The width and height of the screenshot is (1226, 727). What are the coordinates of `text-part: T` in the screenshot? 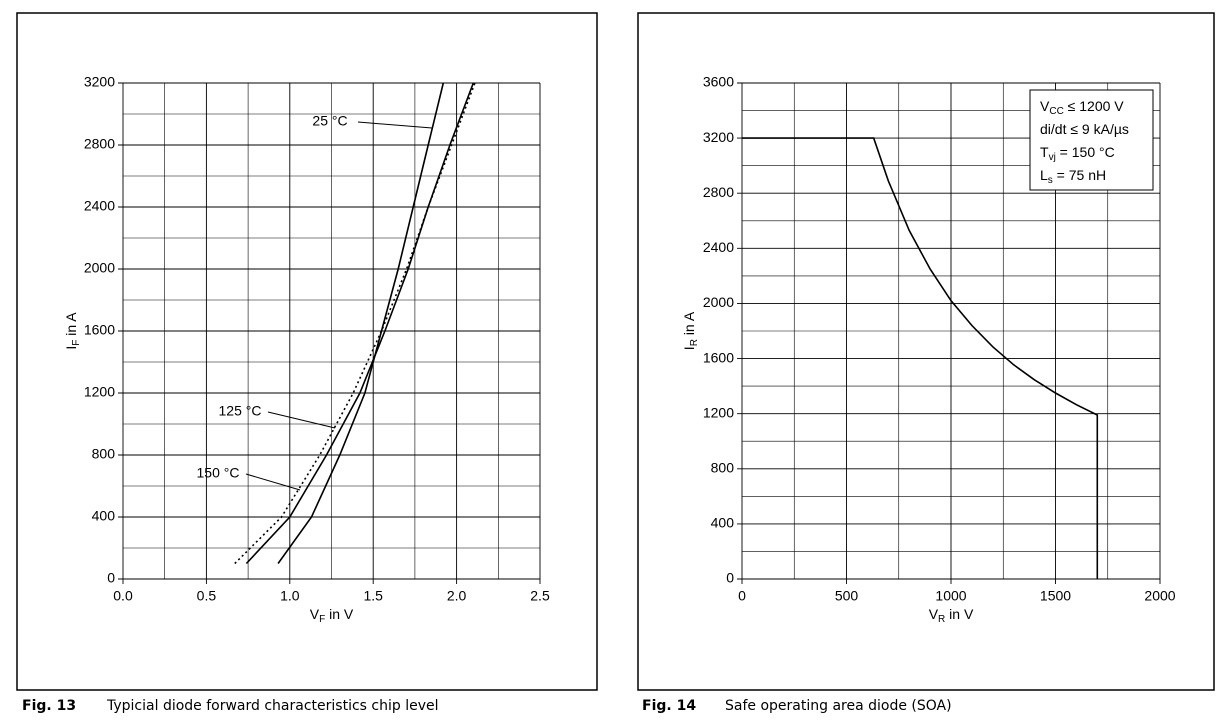 It's located at (1044, 152).